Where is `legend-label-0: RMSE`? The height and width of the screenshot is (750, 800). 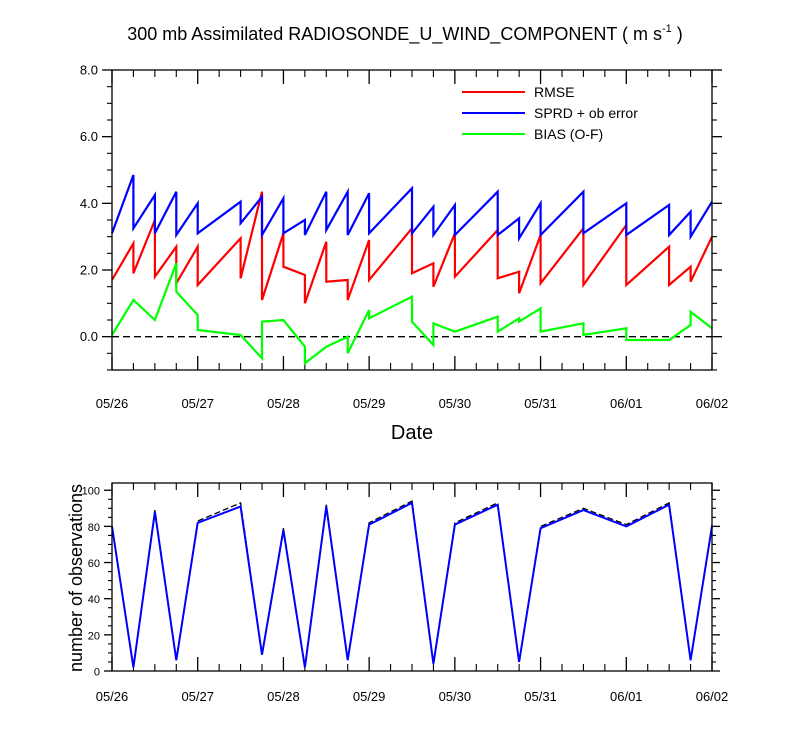 legend-label-0: RMSE is located at coordinates (554, 92).